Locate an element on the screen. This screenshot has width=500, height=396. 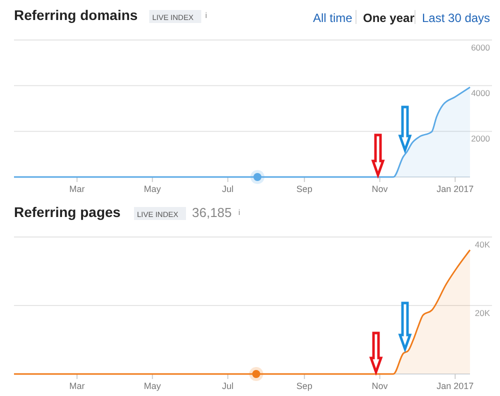
text: All time is located at coordinates (333, 18).